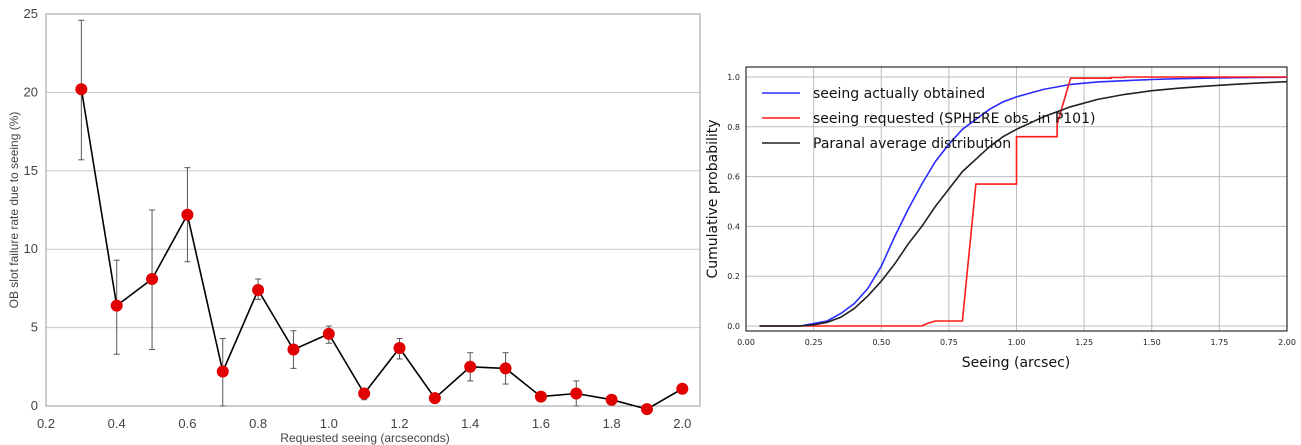  What do you see at coordinates (187, 423) in the screenshot?
I see `left-x-tick-label: 0.6` at bounding box center [187, 423].